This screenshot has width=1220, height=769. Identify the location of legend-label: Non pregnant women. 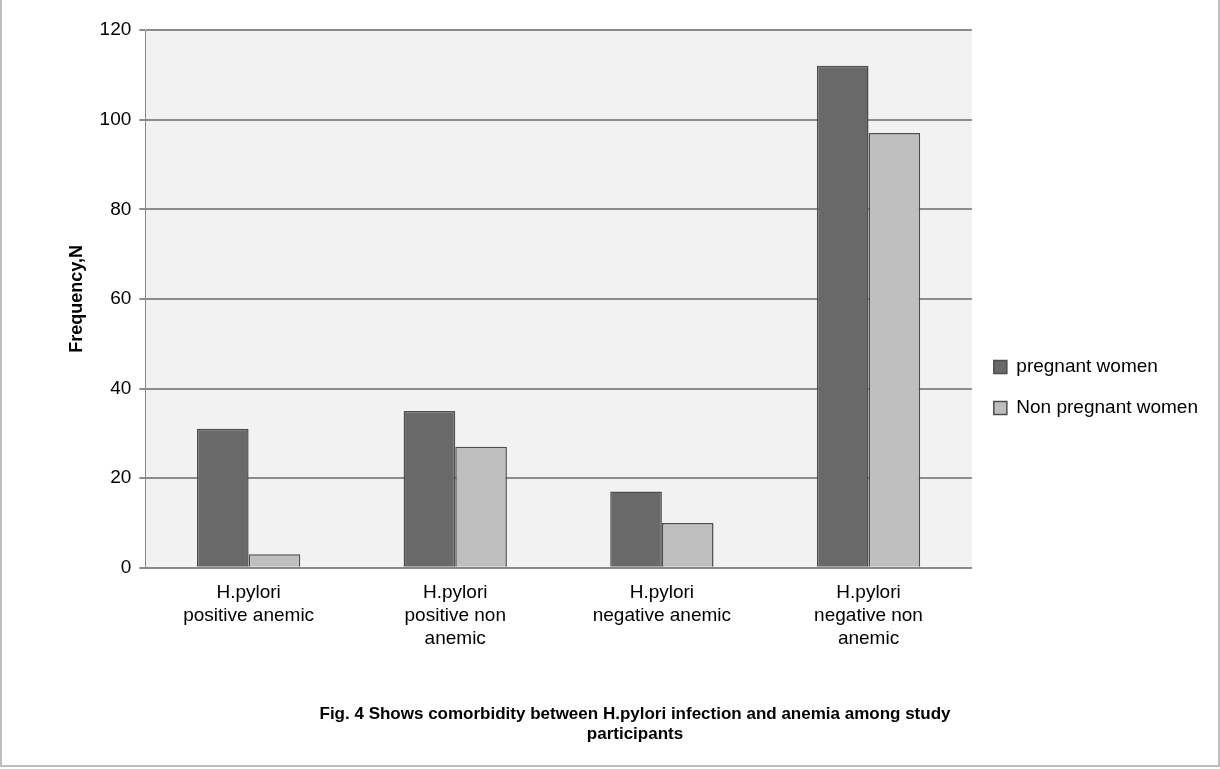
(1107, 407).